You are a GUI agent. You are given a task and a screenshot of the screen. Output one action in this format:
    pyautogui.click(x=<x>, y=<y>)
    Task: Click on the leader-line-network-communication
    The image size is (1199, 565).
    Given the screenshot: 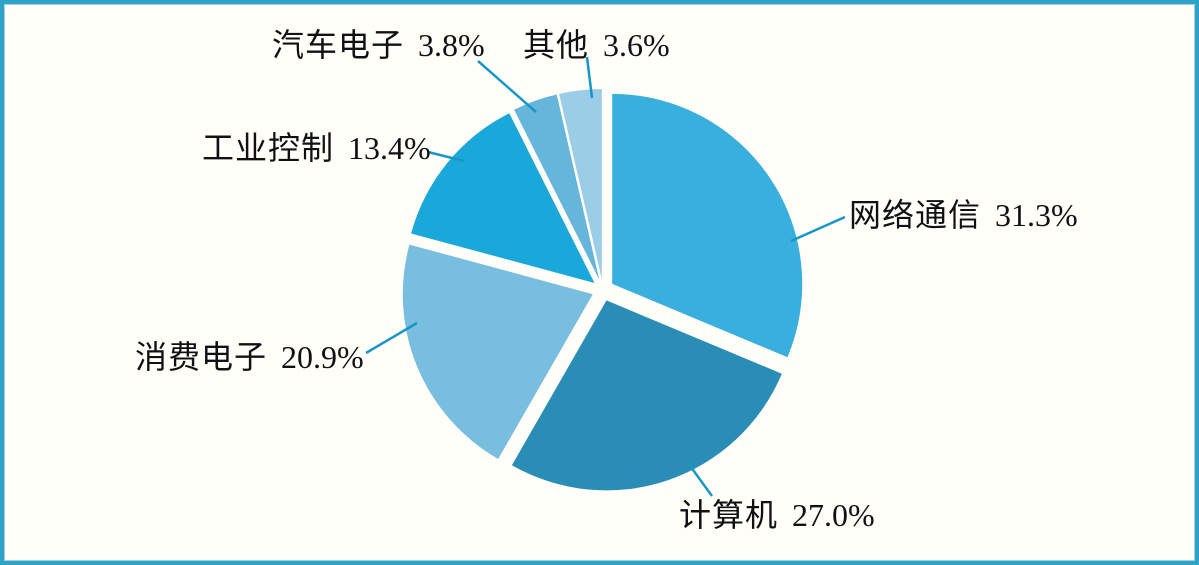 What is the action you would take?
    pyautogui.click(x=818, y=229)
    